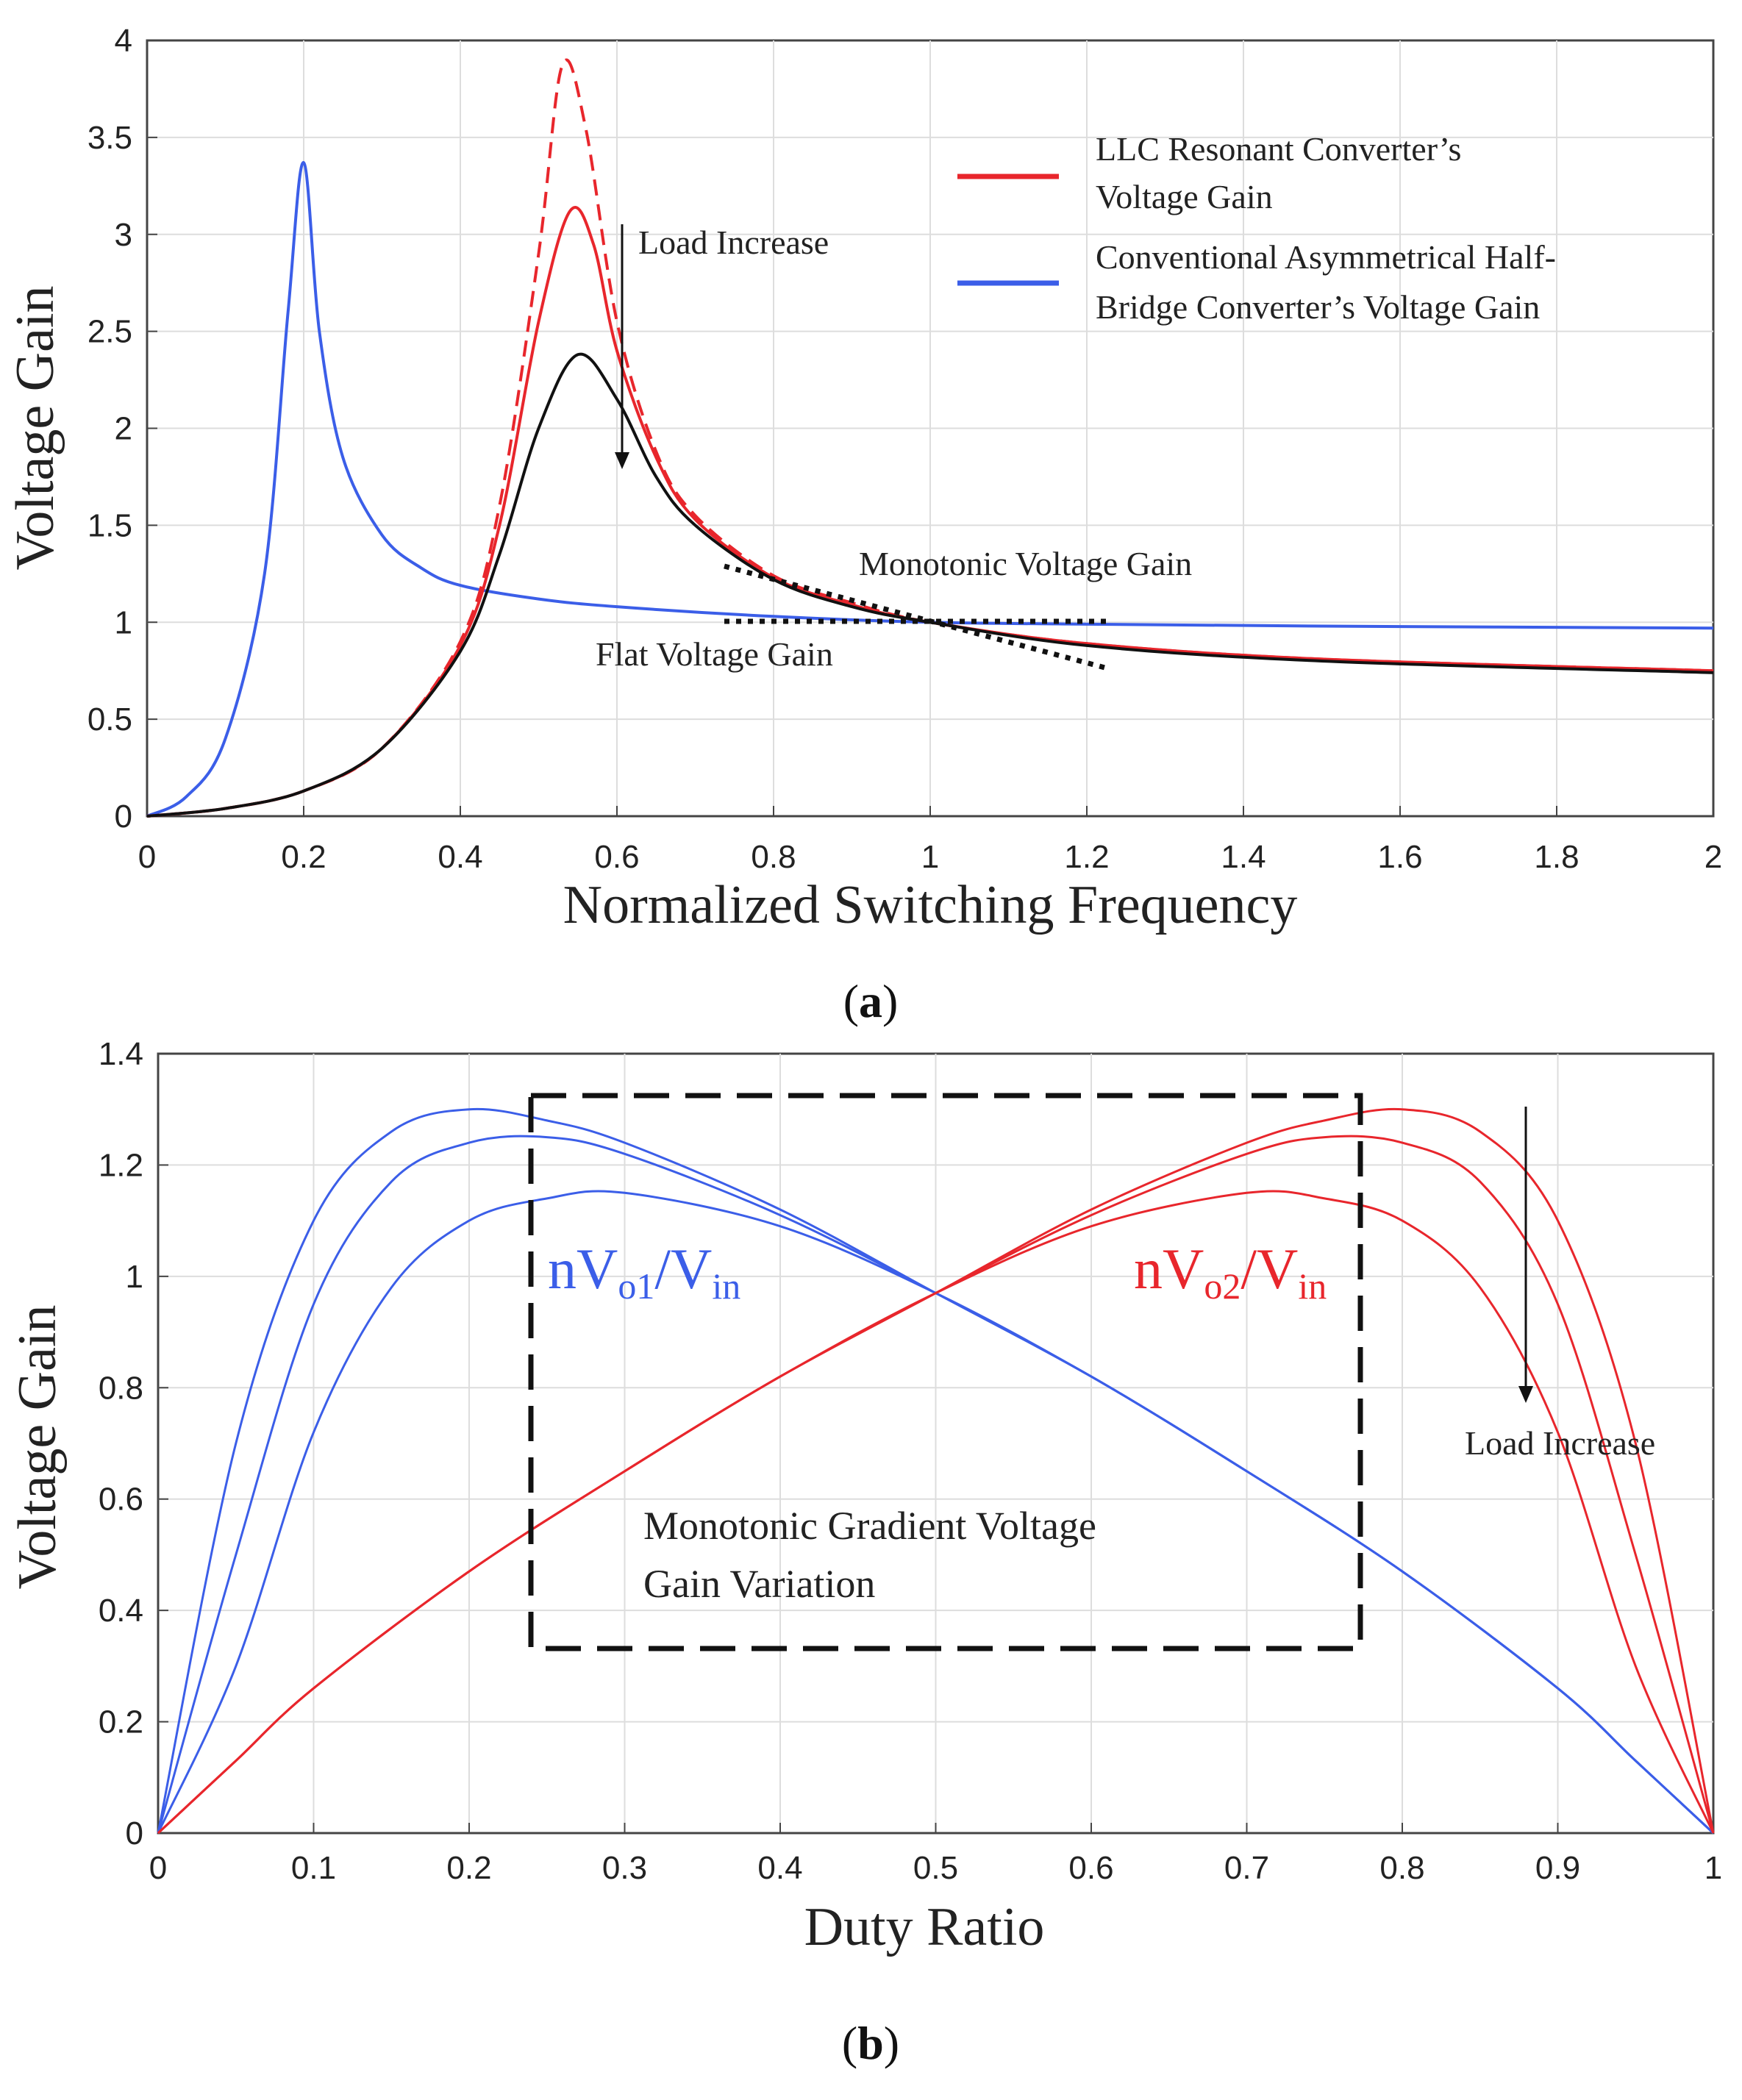 This screenshot has height=2100, width=1742. What do you see at coordinates (121, 1611) in the screenshot?
I see `y-tick-label: 0.4` at bounding box center [121, 1611].